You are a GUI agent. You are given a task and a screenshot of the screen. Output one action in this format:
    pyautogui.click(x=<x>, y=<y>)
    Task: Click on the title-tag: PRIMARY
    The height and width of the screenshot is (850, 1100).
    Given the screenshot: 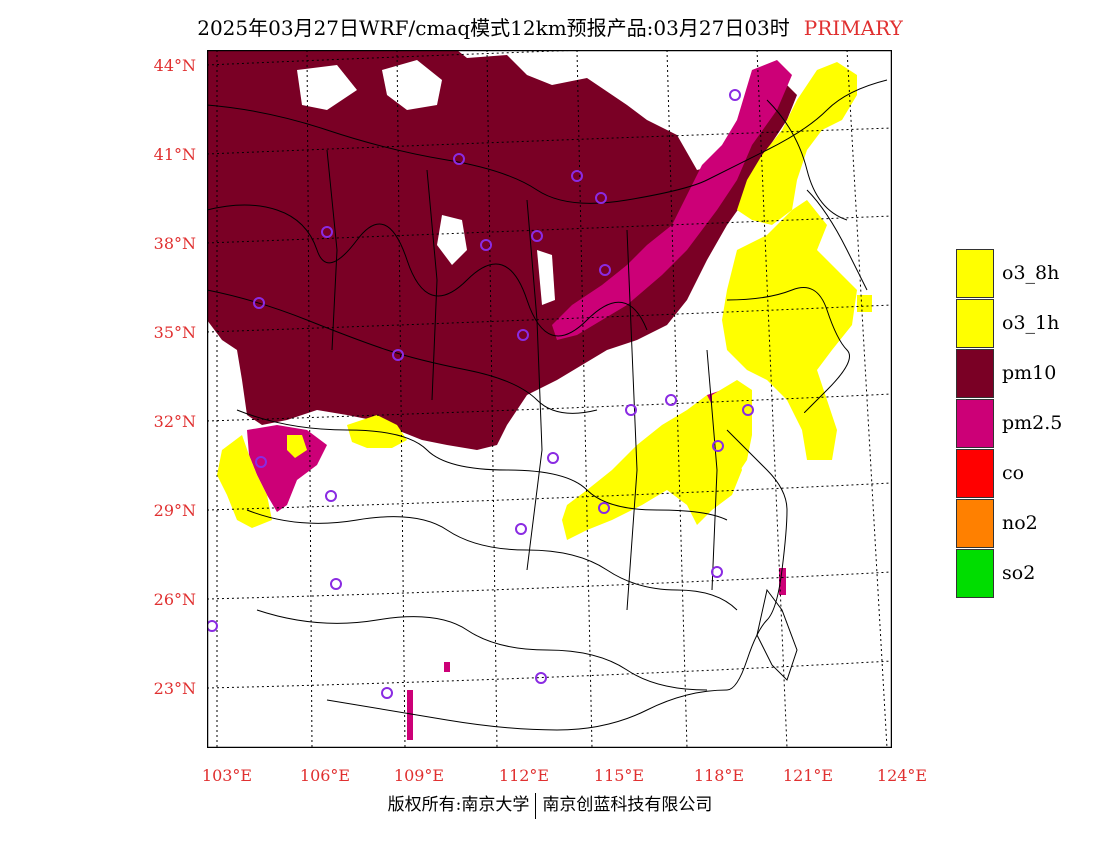 What is the action you would take?
    pyautogui.click(x=853, y=28)
    